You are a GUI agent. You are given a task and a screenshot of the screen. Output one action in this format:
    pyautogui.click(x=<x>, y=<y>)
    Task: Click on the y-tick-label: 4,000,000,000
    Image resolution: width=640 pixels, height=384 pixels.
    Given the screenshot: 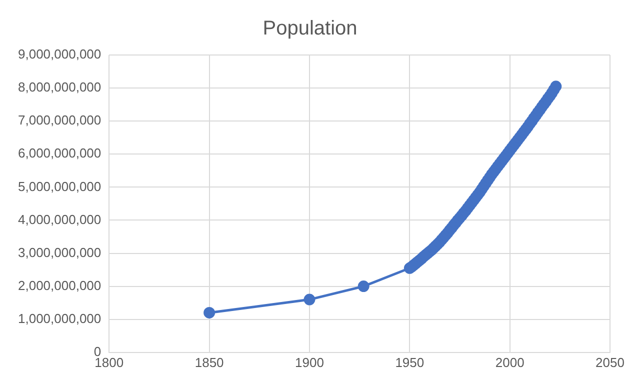 What is the action you would take?
    pyautogui.click(x=60, y=219)
    